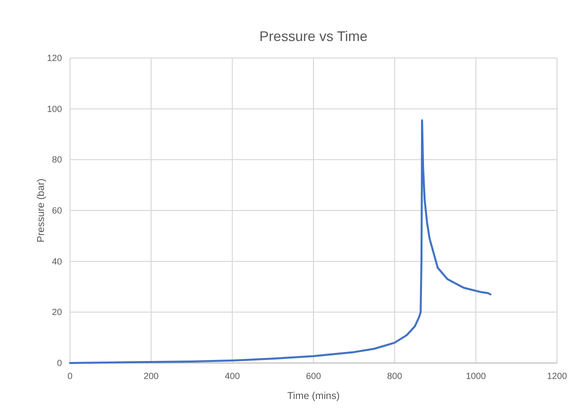 The image size is (587, 419). I want to click on y-axis-title: Pressure (bar), so click(41, 210).